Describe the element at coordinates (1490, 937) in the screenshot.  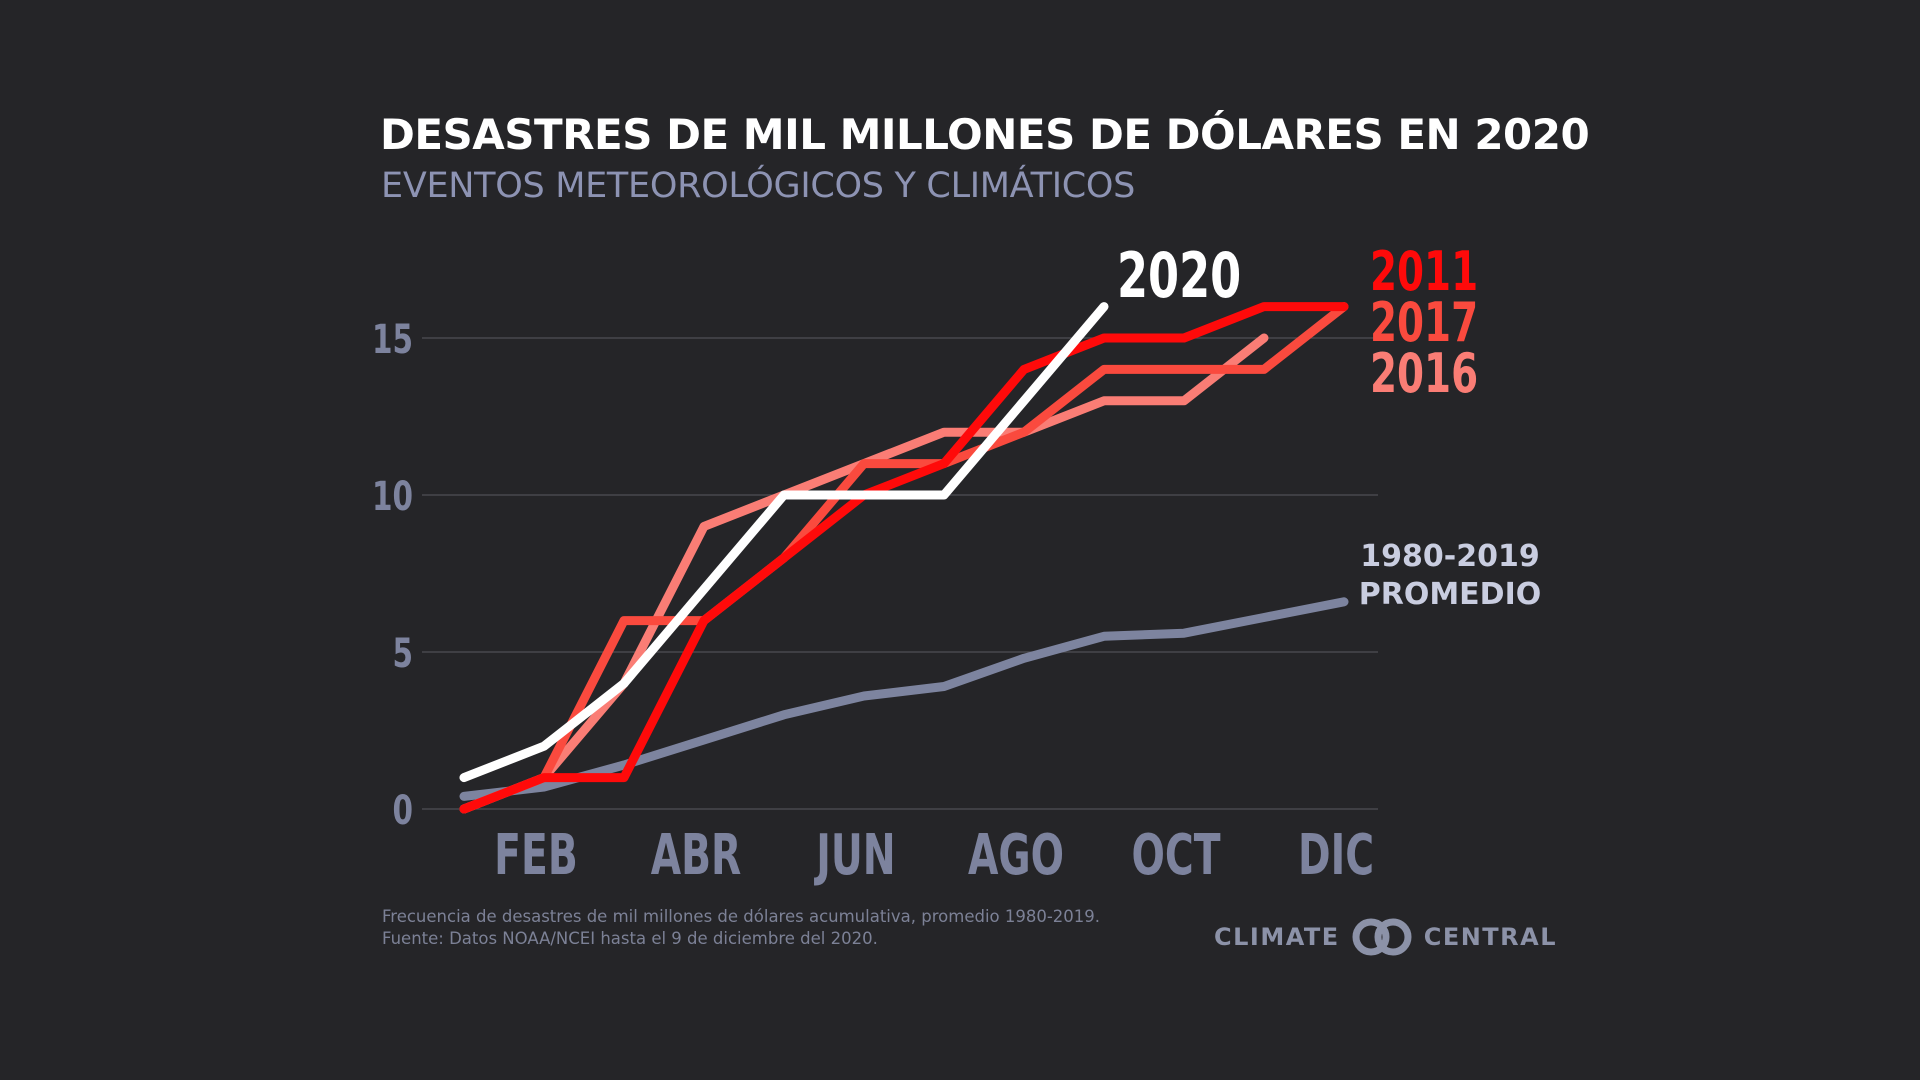
I see `brand-word-central: CENTRAL` at that location.